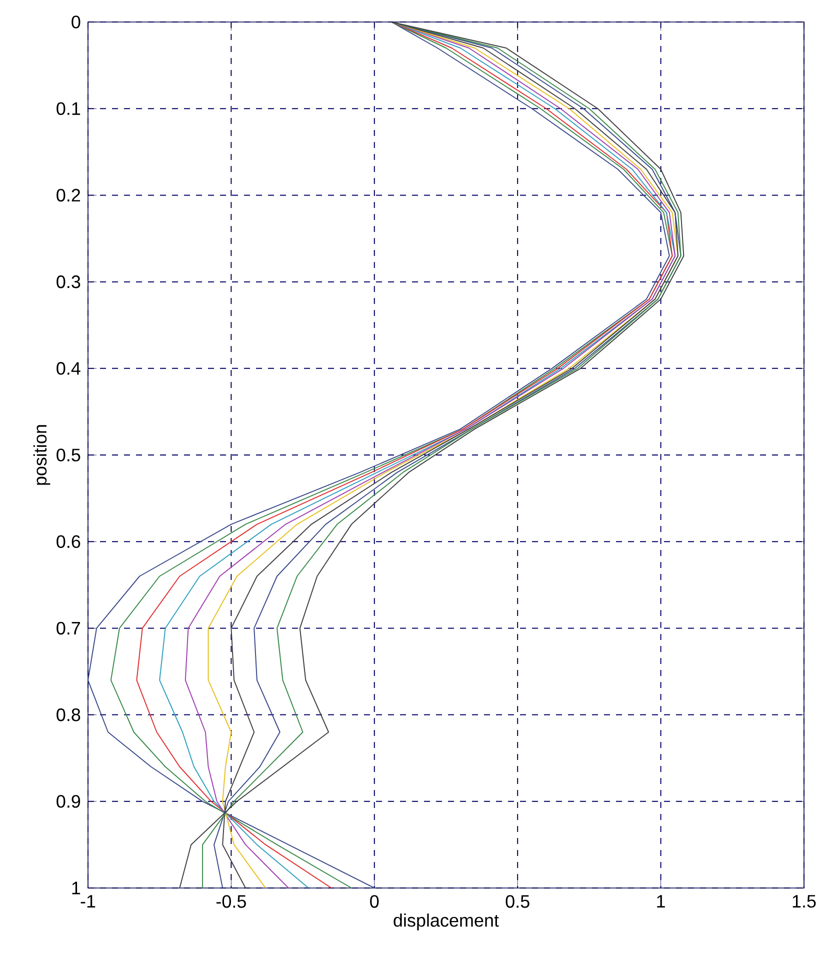 The height and width of the screenshot is (955, 823). I want to click on x-tick-label: -1, so click(88, 901).